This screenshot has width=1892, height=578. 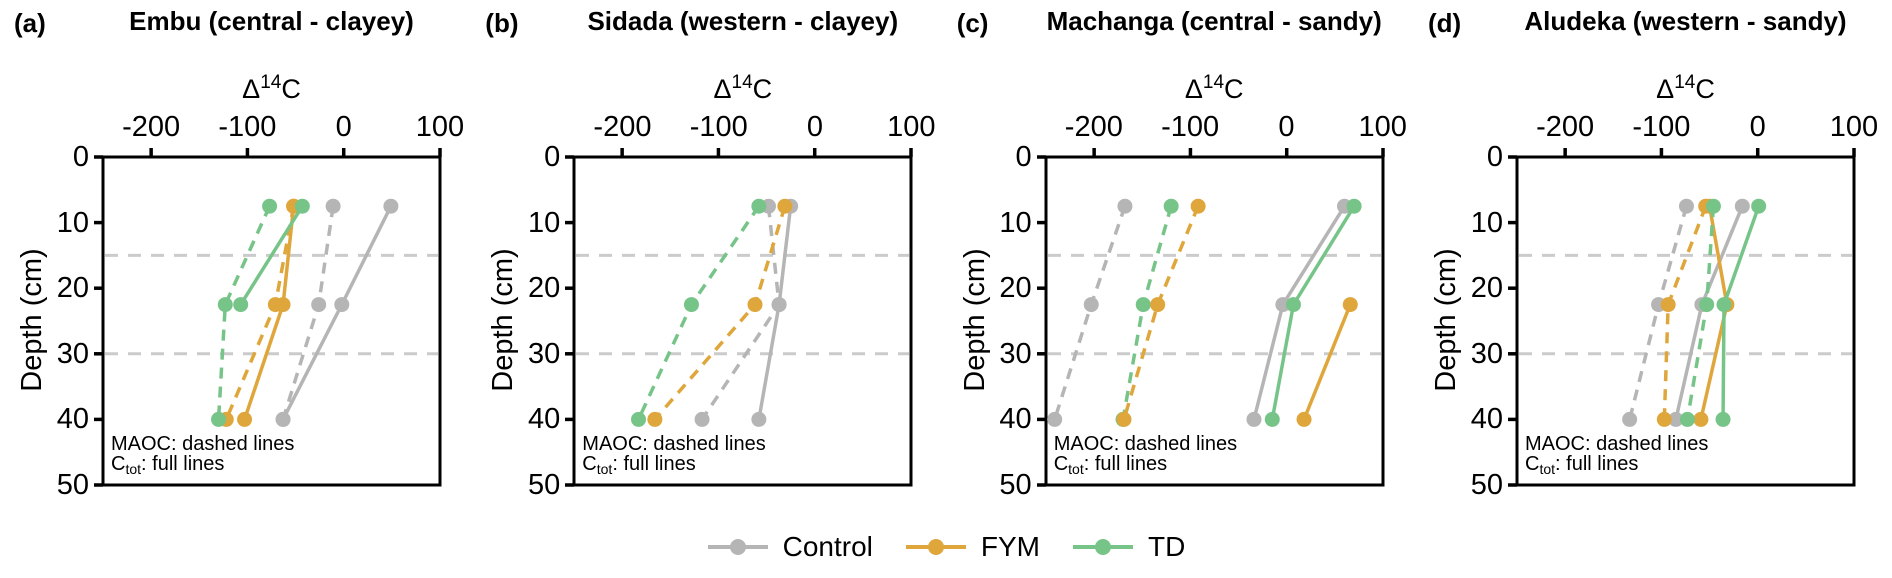 I want to click on x-tick-label: -200, so click(x=1565, y=127).